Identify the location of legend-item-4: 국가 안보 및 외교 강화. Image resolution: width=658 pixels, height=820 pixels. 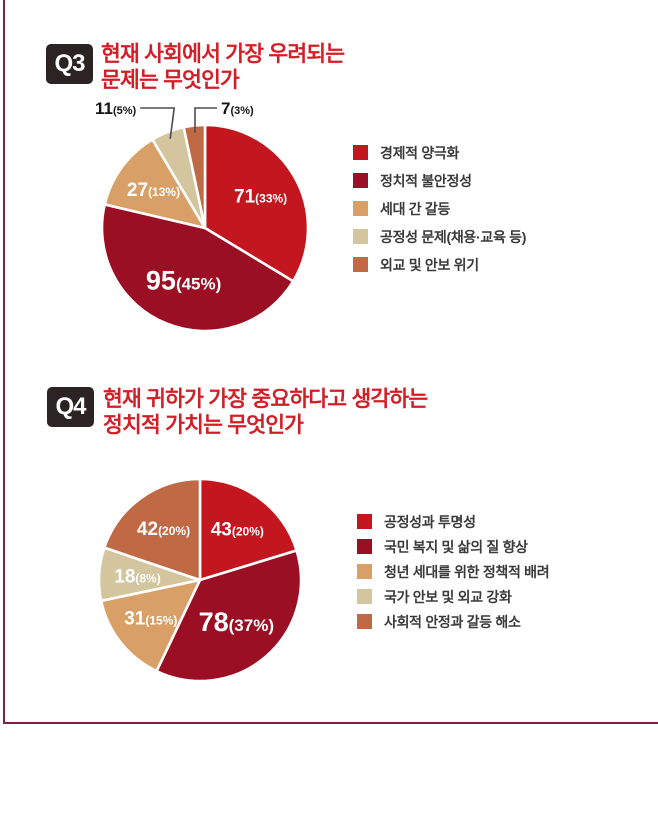
(453, 596).